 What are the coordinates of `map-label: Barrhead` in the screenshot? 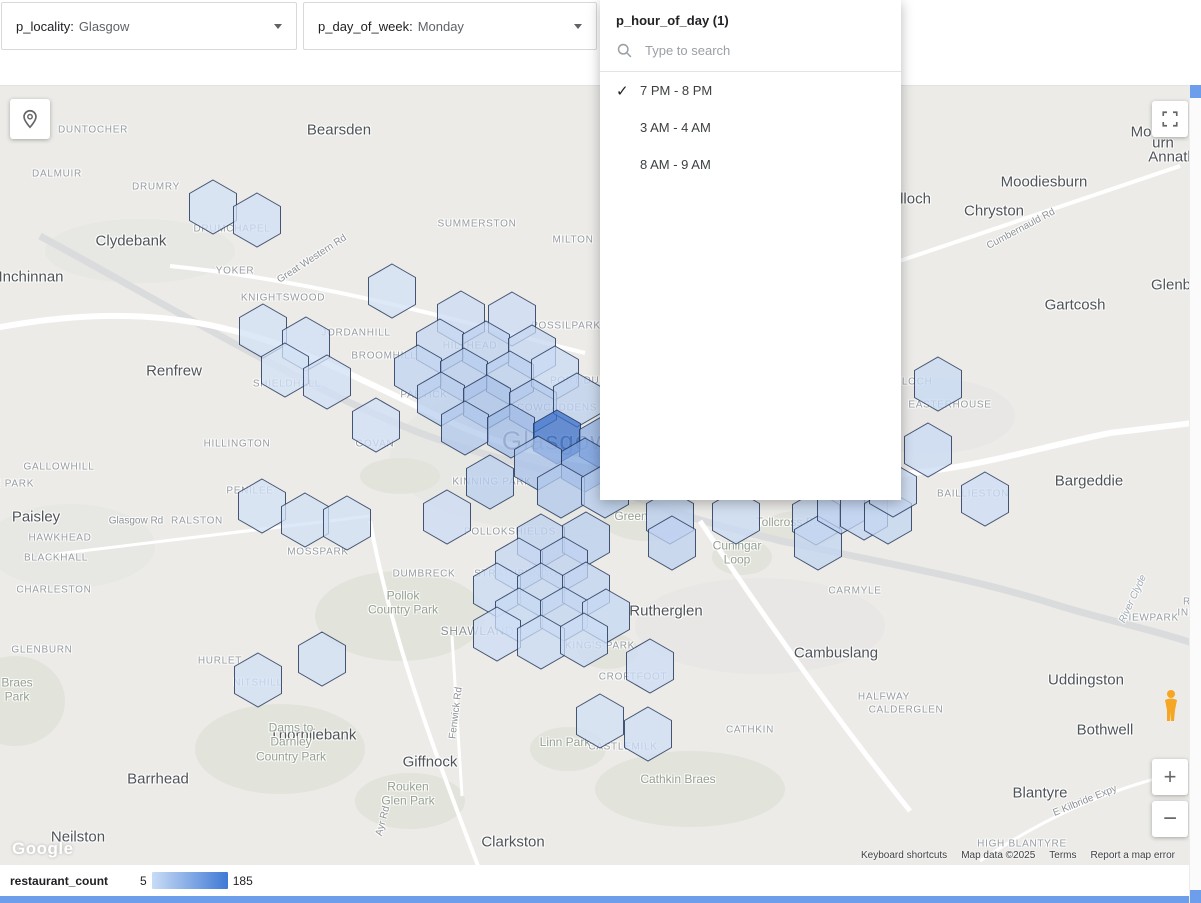 It's located at (158, 779).